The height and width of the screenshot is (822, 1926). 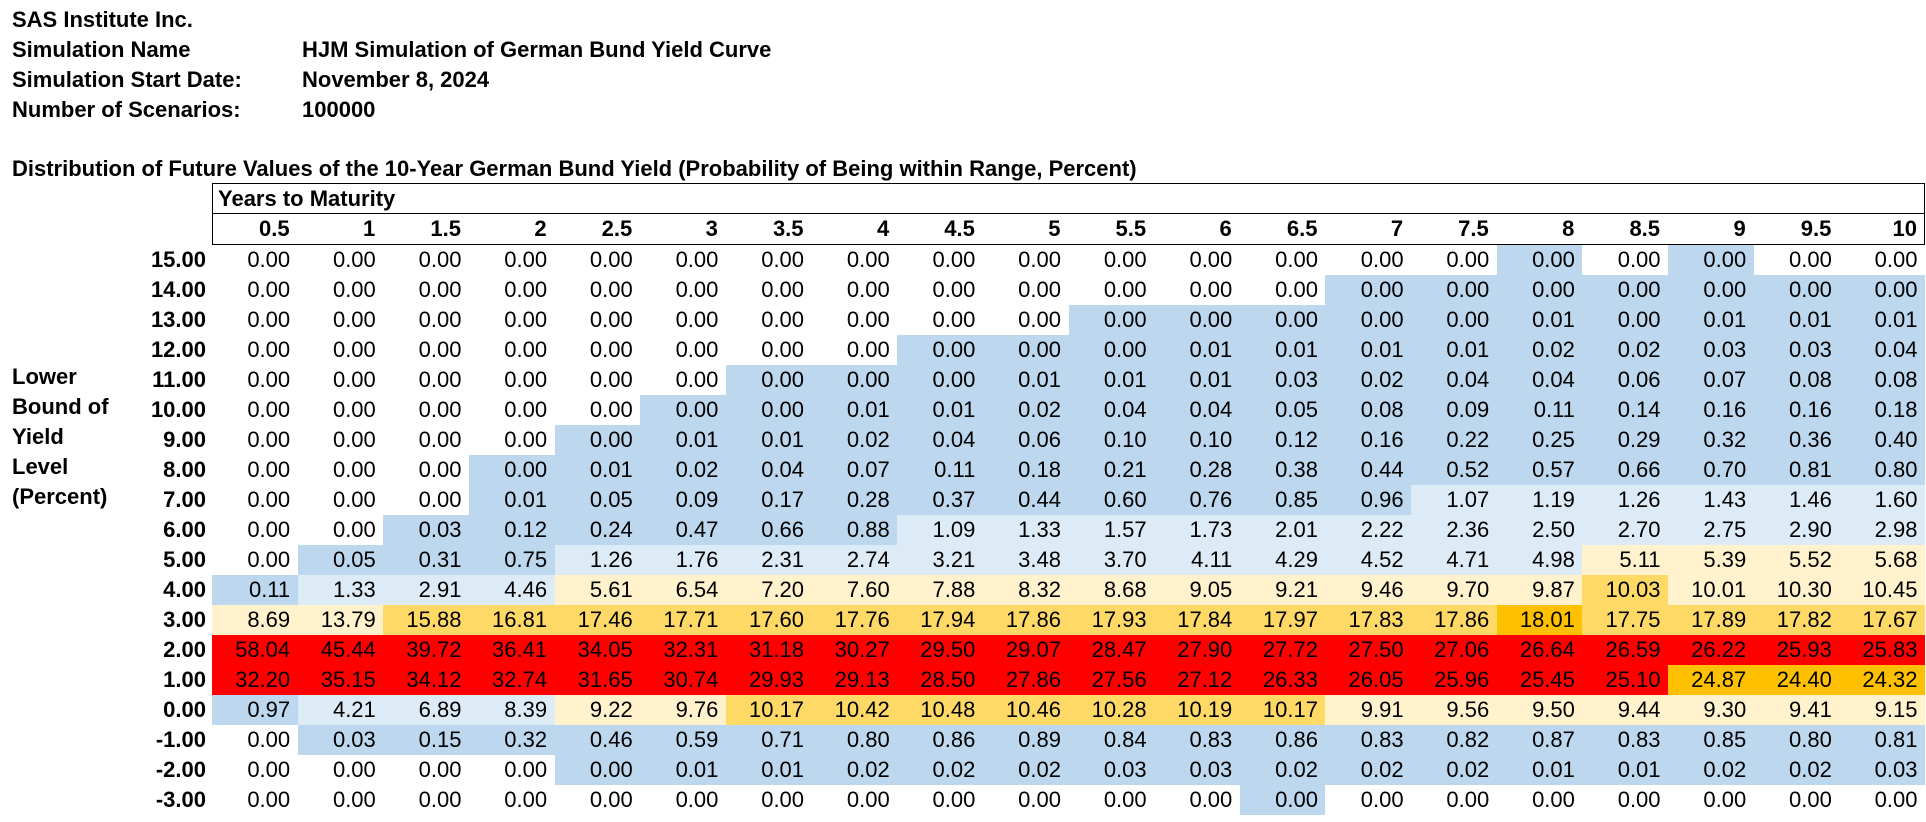 I want to click on probability-cell: 2.50, so click(x=1539, y=530).